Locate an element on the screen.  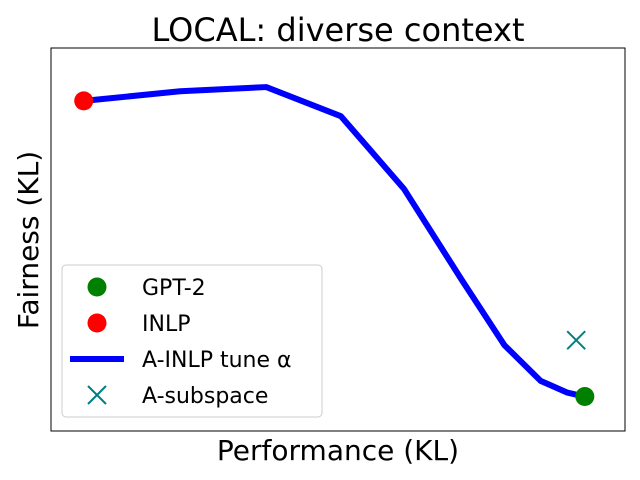
legend: GPT-2 INLP A-INLP tune α A-subspace is located at coordinates (192, 341).